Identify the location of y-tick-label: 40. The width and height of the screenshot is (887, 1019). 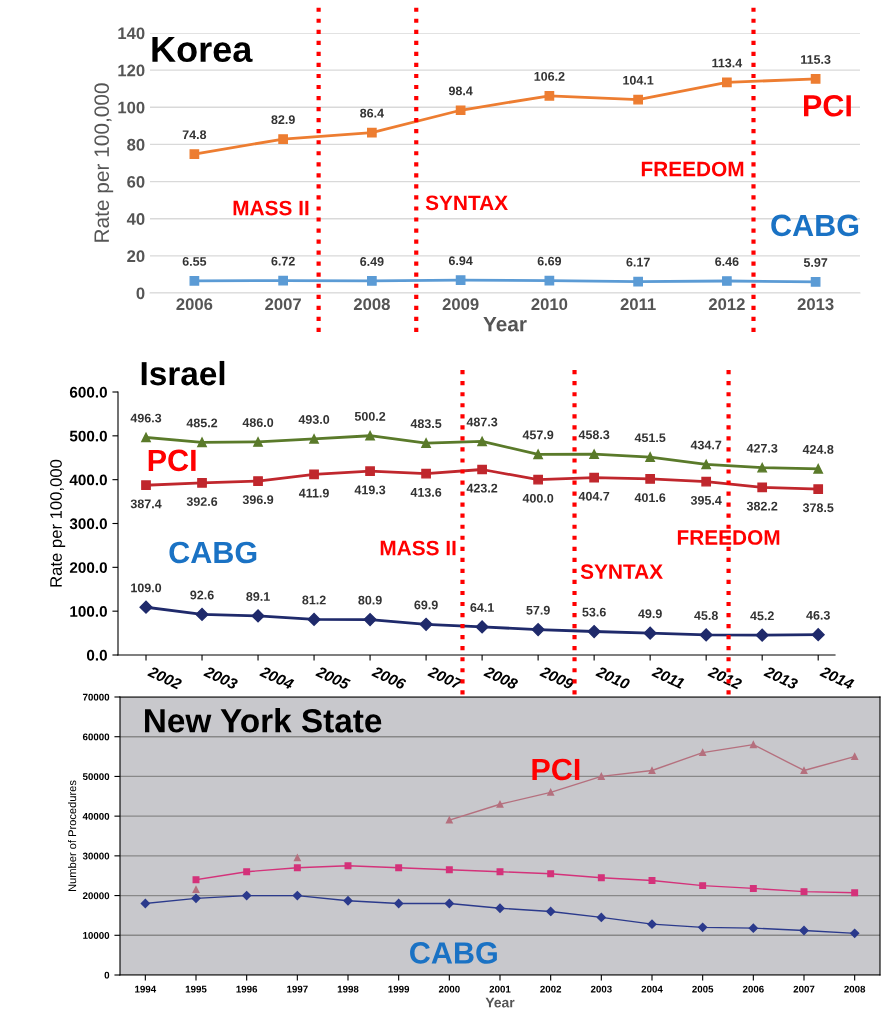
(135, 219).